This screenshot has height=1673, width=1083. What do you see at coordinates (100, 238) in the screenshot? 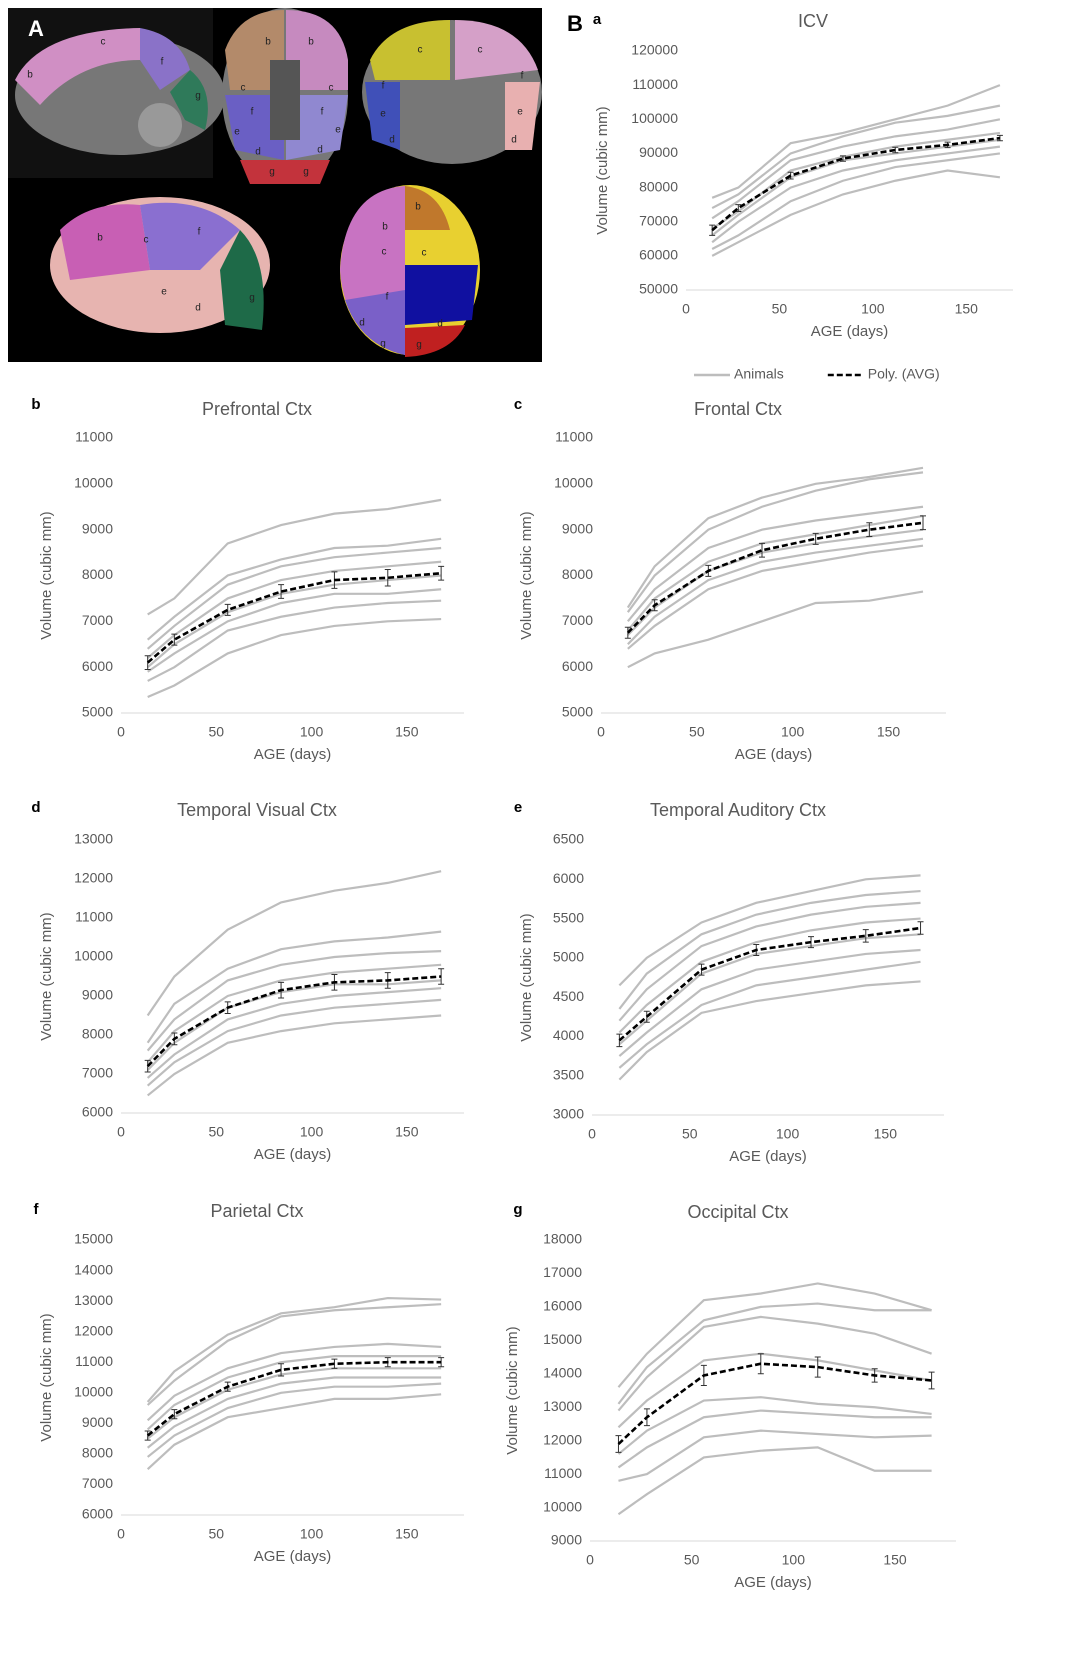
I see `region-label: b` at bounding box center [100, 238].